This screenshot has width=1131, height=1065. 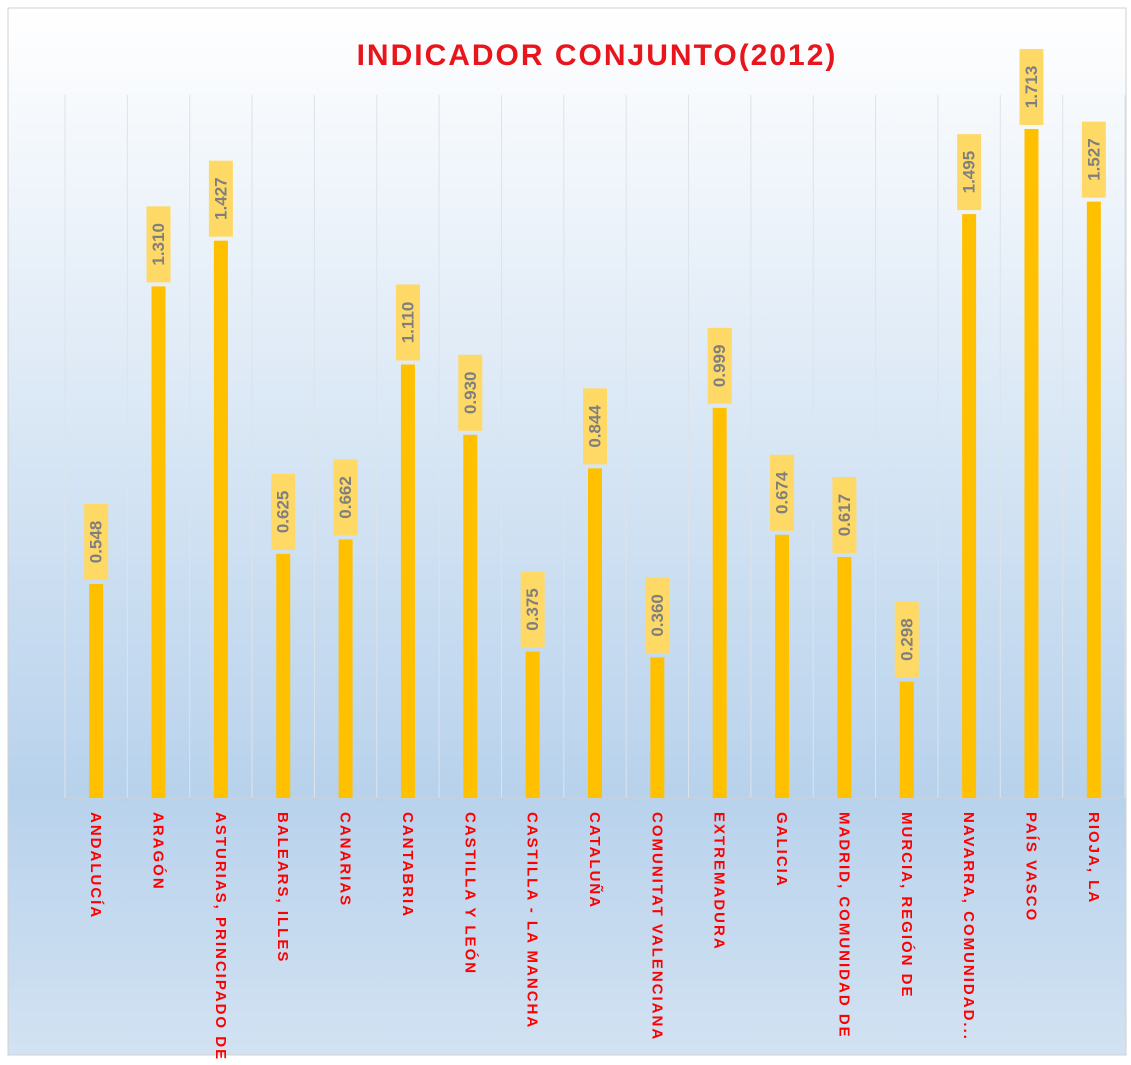 What do you see at coordinates (96, 865) in the screenshot?
I see `x-tick-label: ANDALUCÍA` at bounding box center [96, 865].